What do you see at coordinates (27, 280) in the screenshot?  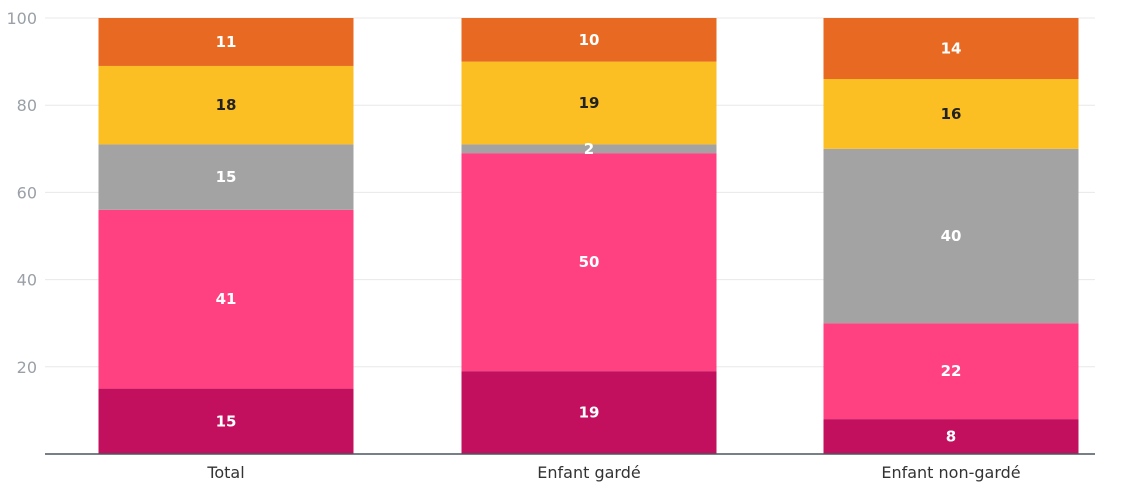 I see `y-tick-label-40: 40` at bounding box center [27, 280].